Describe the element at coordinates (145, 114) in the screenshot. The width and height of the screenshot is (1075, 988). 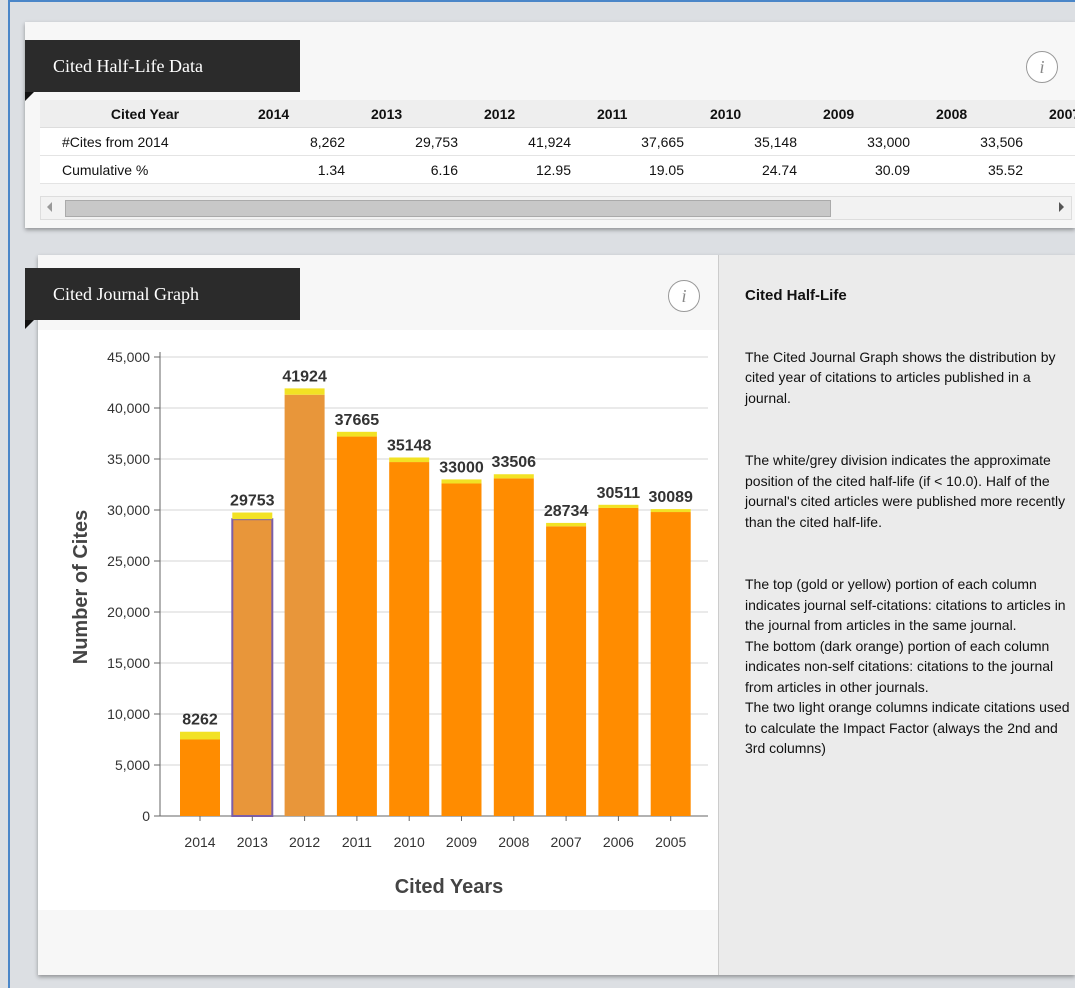
I see `header-cell: Cited Year` at that location.